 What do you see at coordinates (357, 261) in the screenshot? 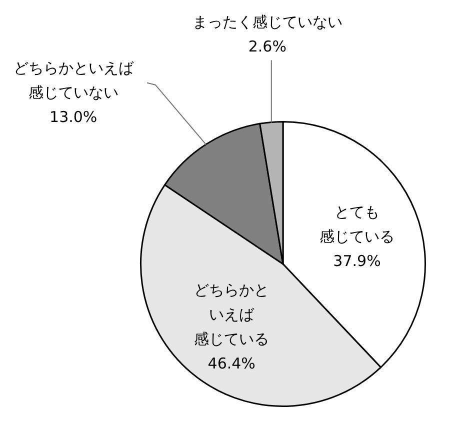
I see `data-label: 37.9%` at bounding box center [357, 261].